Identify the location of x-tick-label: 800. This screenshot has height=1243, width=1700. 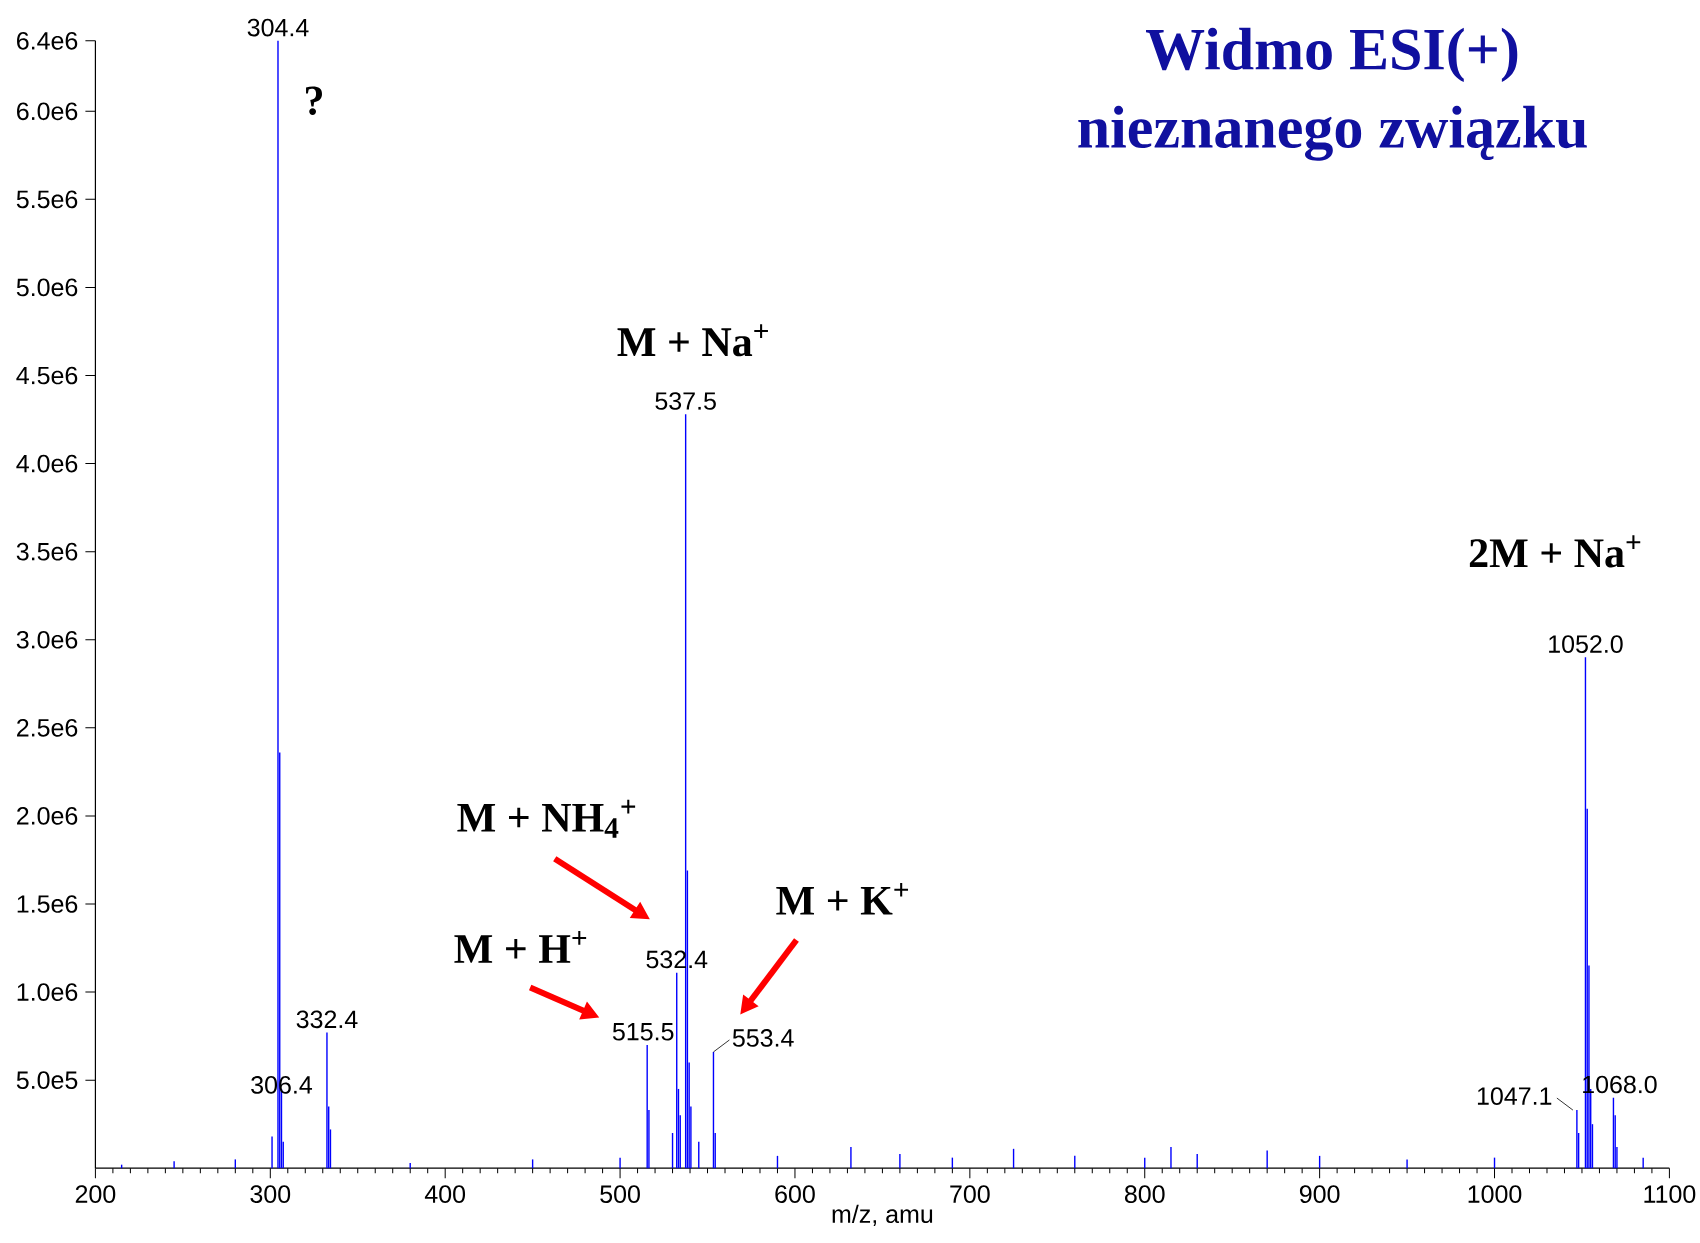
(1144, 1194).